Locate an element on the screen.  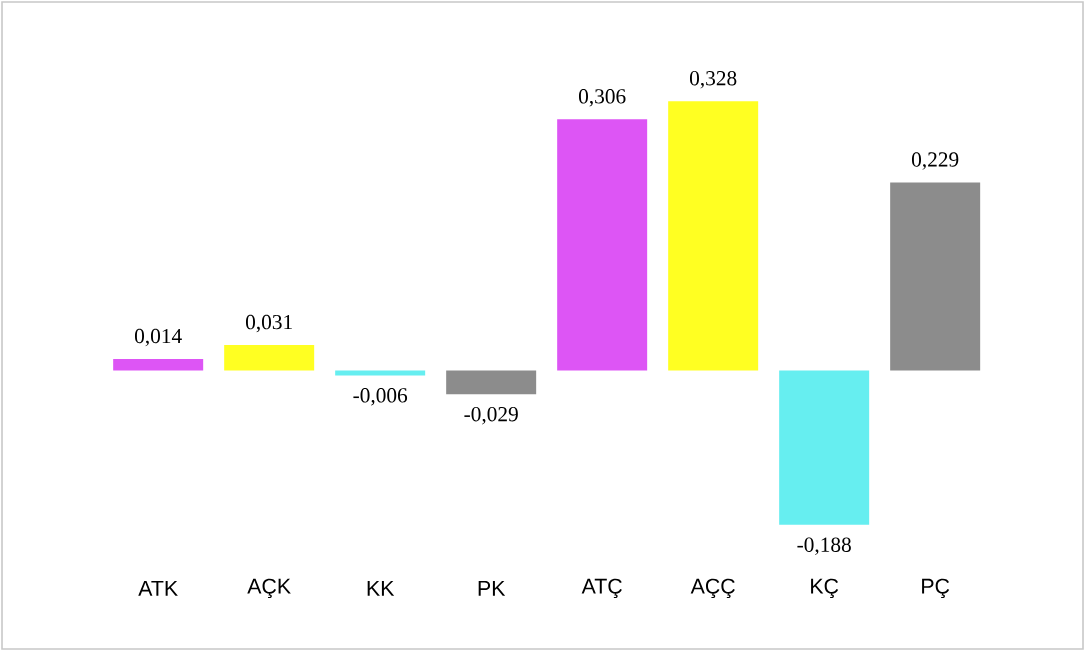
data-label: 0,229 is located at coordinates (935, 161).